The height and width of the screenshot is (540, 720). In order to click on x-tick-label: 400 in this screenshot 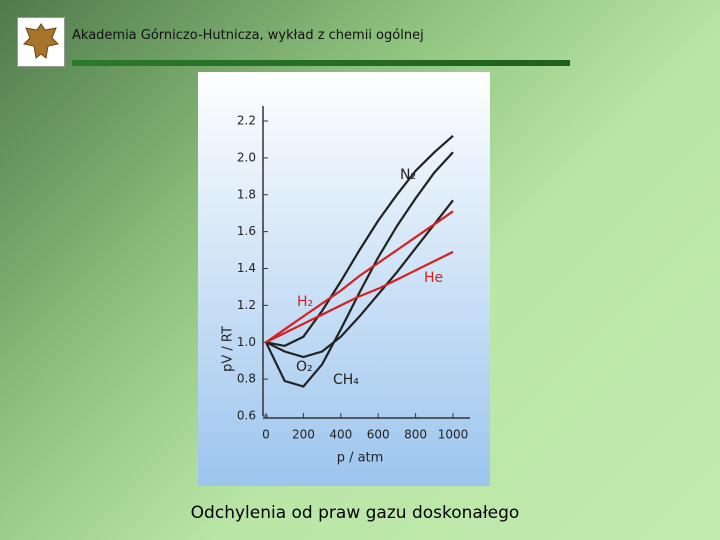, I will do `click(340, 435)`.